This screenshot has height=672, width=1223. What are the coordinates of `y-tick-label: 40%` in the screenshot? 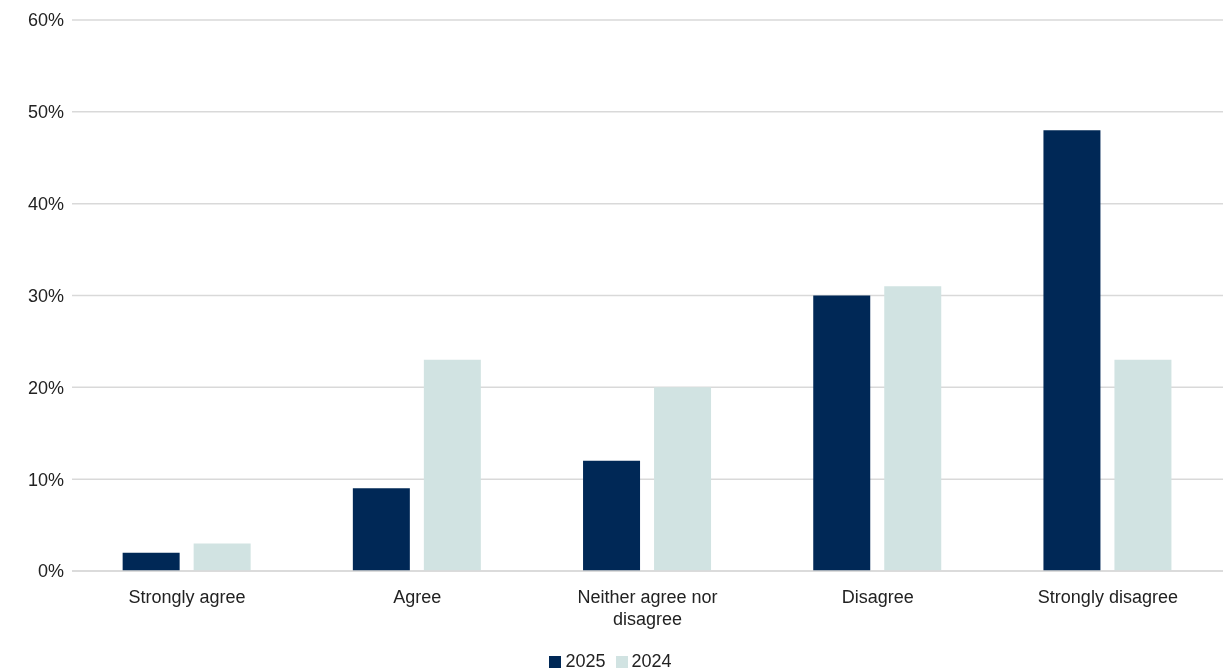 It's located at (45, 204).